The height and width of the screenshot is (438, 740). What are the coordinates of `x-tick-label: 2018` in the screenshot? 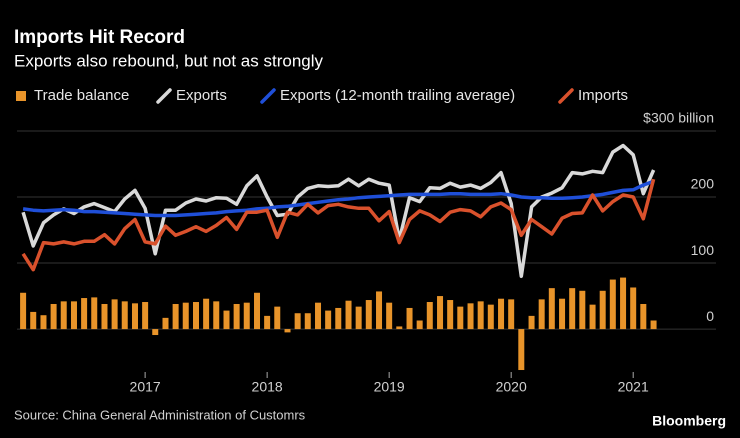 It's located at (267, 387).